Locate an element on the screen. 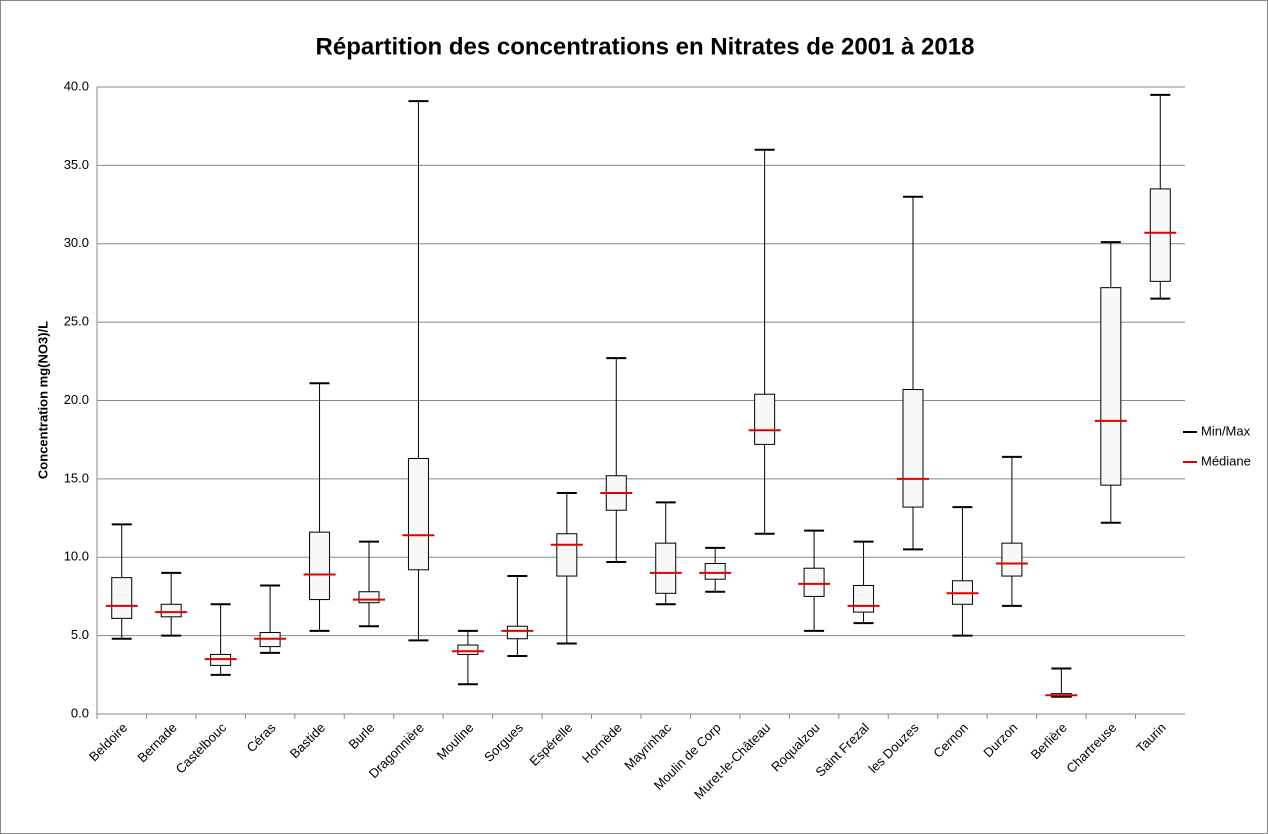  y-tick-label: 25.0 is located at coordinates (76, 321).